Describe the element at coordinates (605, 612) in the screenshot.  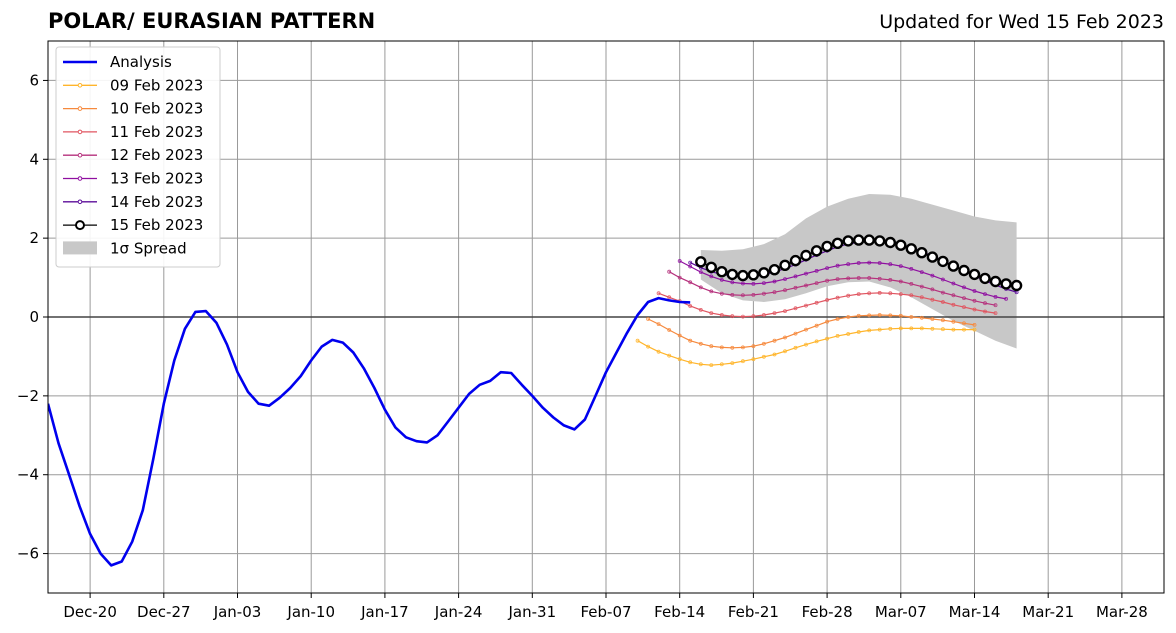
I see `x-tick-label: Feb-07` at that location.